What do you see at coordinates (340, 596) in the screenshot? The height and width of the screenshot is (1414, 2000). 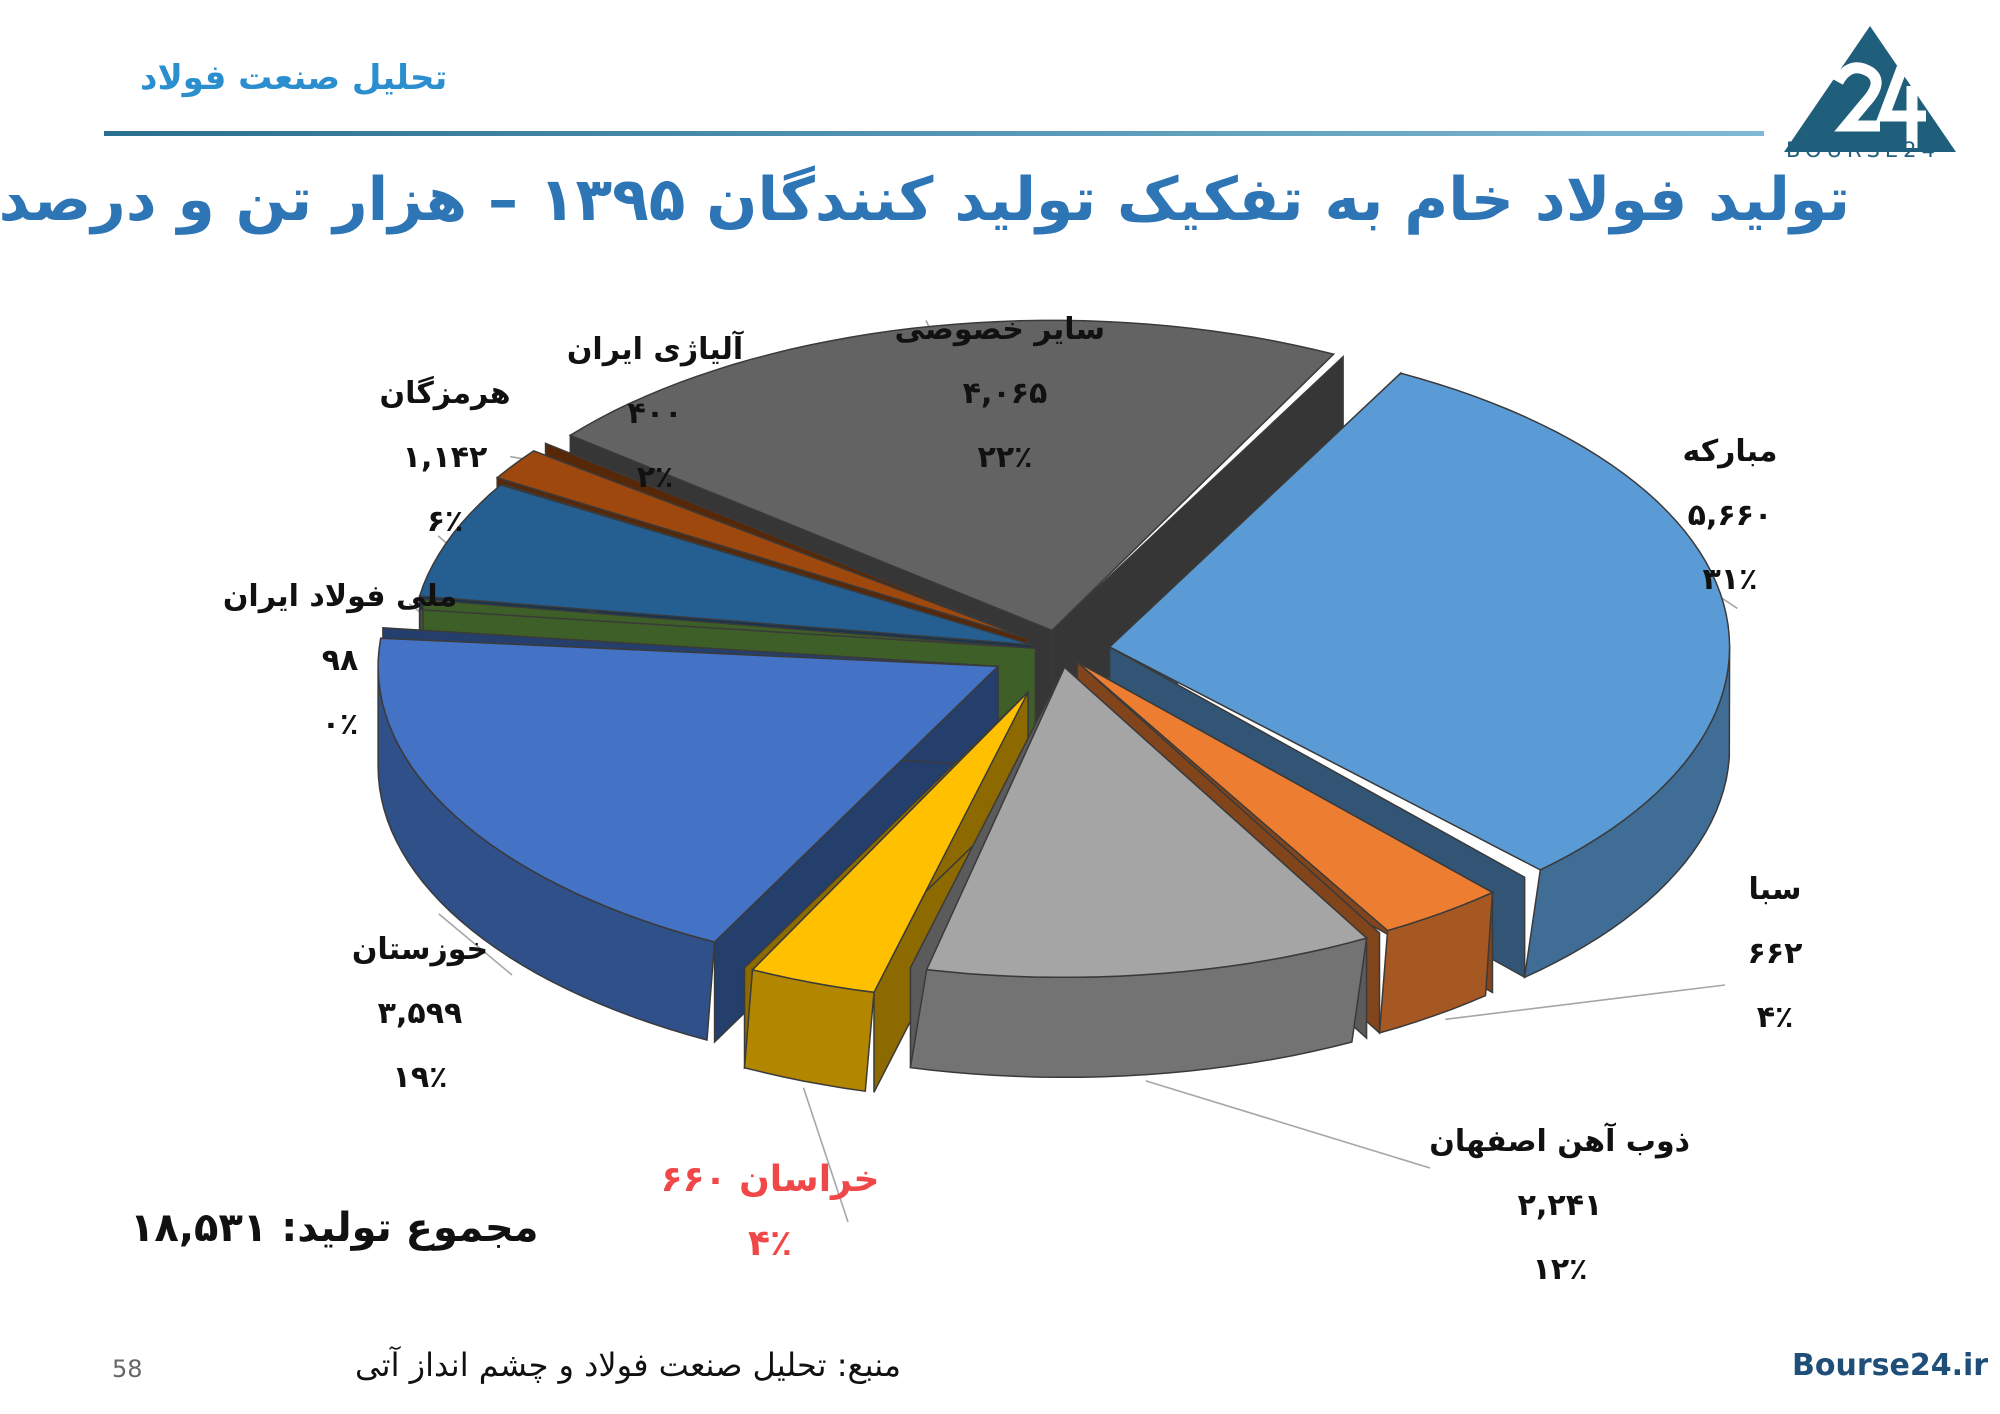 I see `label-name: ملی فولاد ایران` at bounding box center [340, 596].